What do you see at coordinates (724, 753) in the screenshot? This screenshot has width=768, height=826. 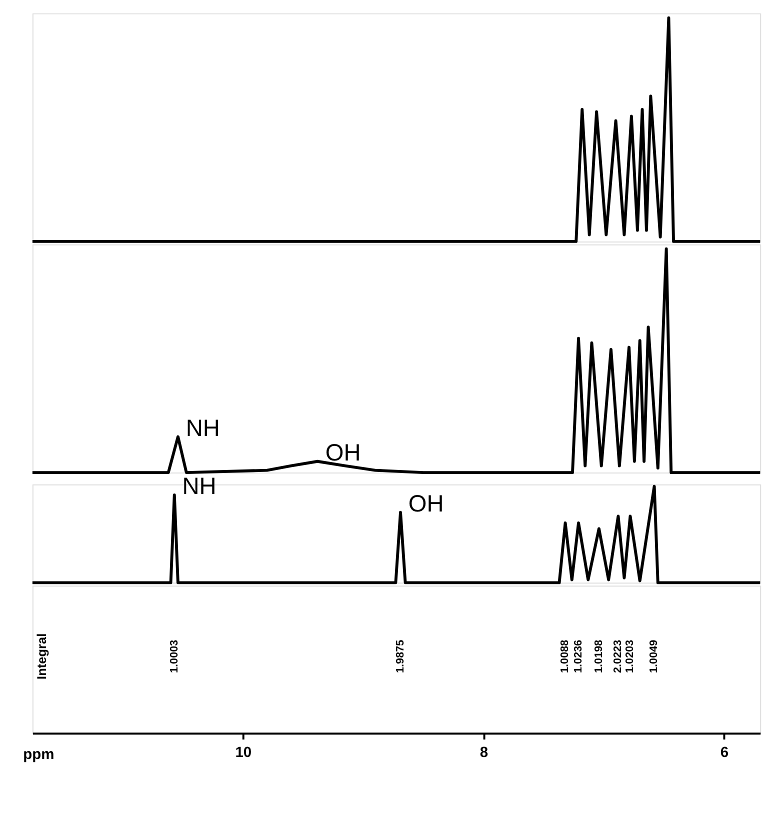 I see `x-tick-label: 6` at bounding box center [724, 753].